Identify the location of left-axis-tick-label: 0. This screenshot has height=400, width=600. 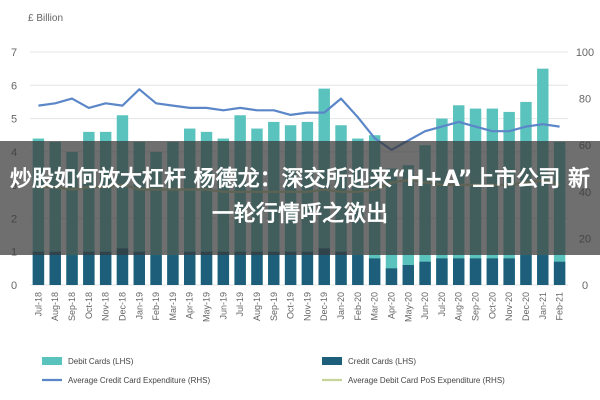
(14, 286).